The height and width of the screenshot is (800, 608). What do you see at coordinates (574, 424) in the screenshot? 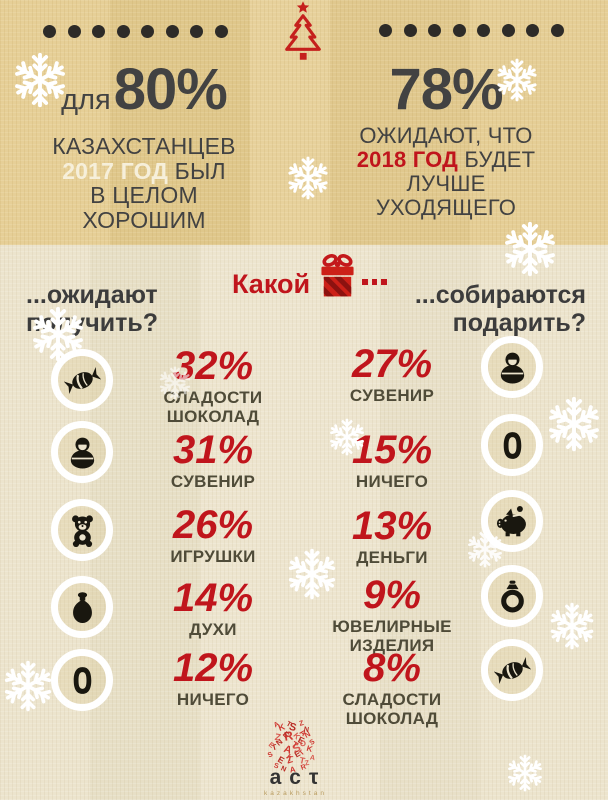
I see `snowflake-icon` at bounding box center [574, 424].